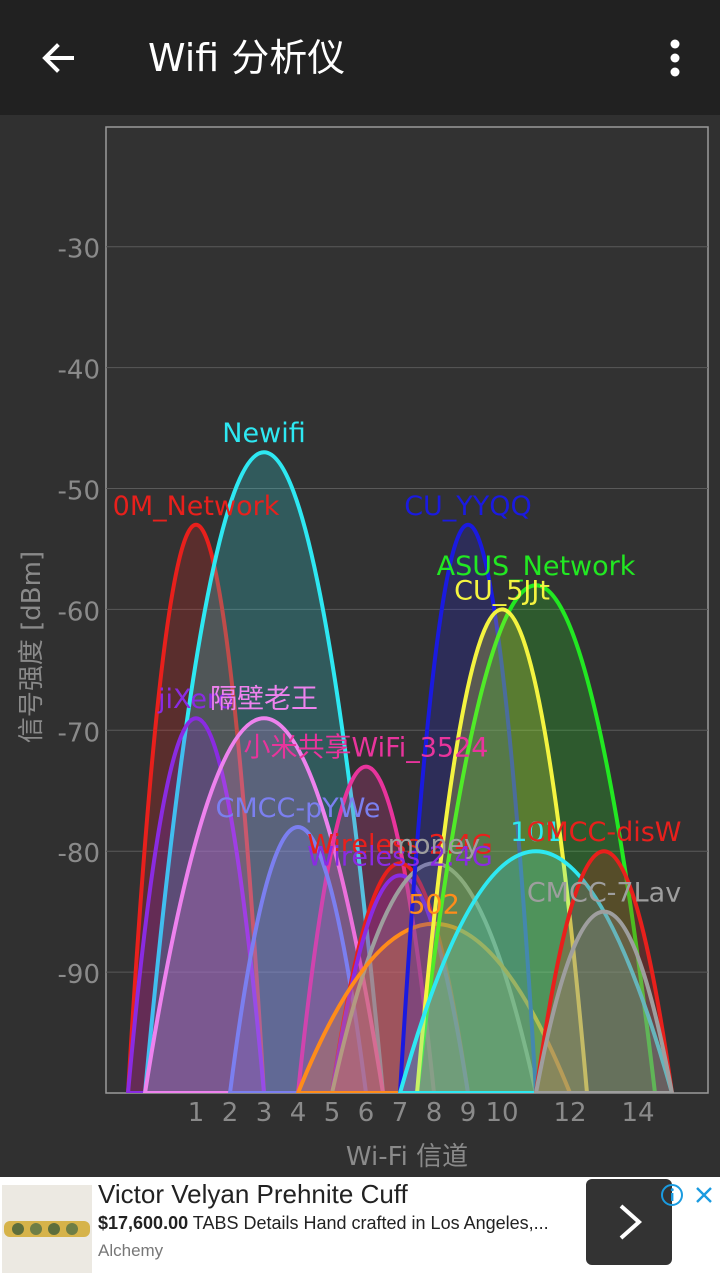 The height and width of the screenshot is (1280, 720). I want to click on x-tick-label: 6, so click(366, 1113).